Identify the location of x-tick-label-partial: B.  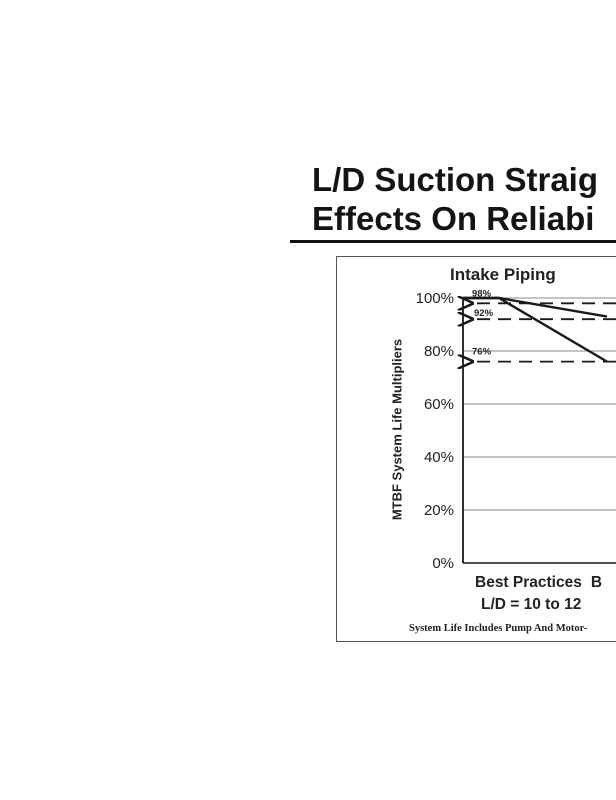
(596, 582).